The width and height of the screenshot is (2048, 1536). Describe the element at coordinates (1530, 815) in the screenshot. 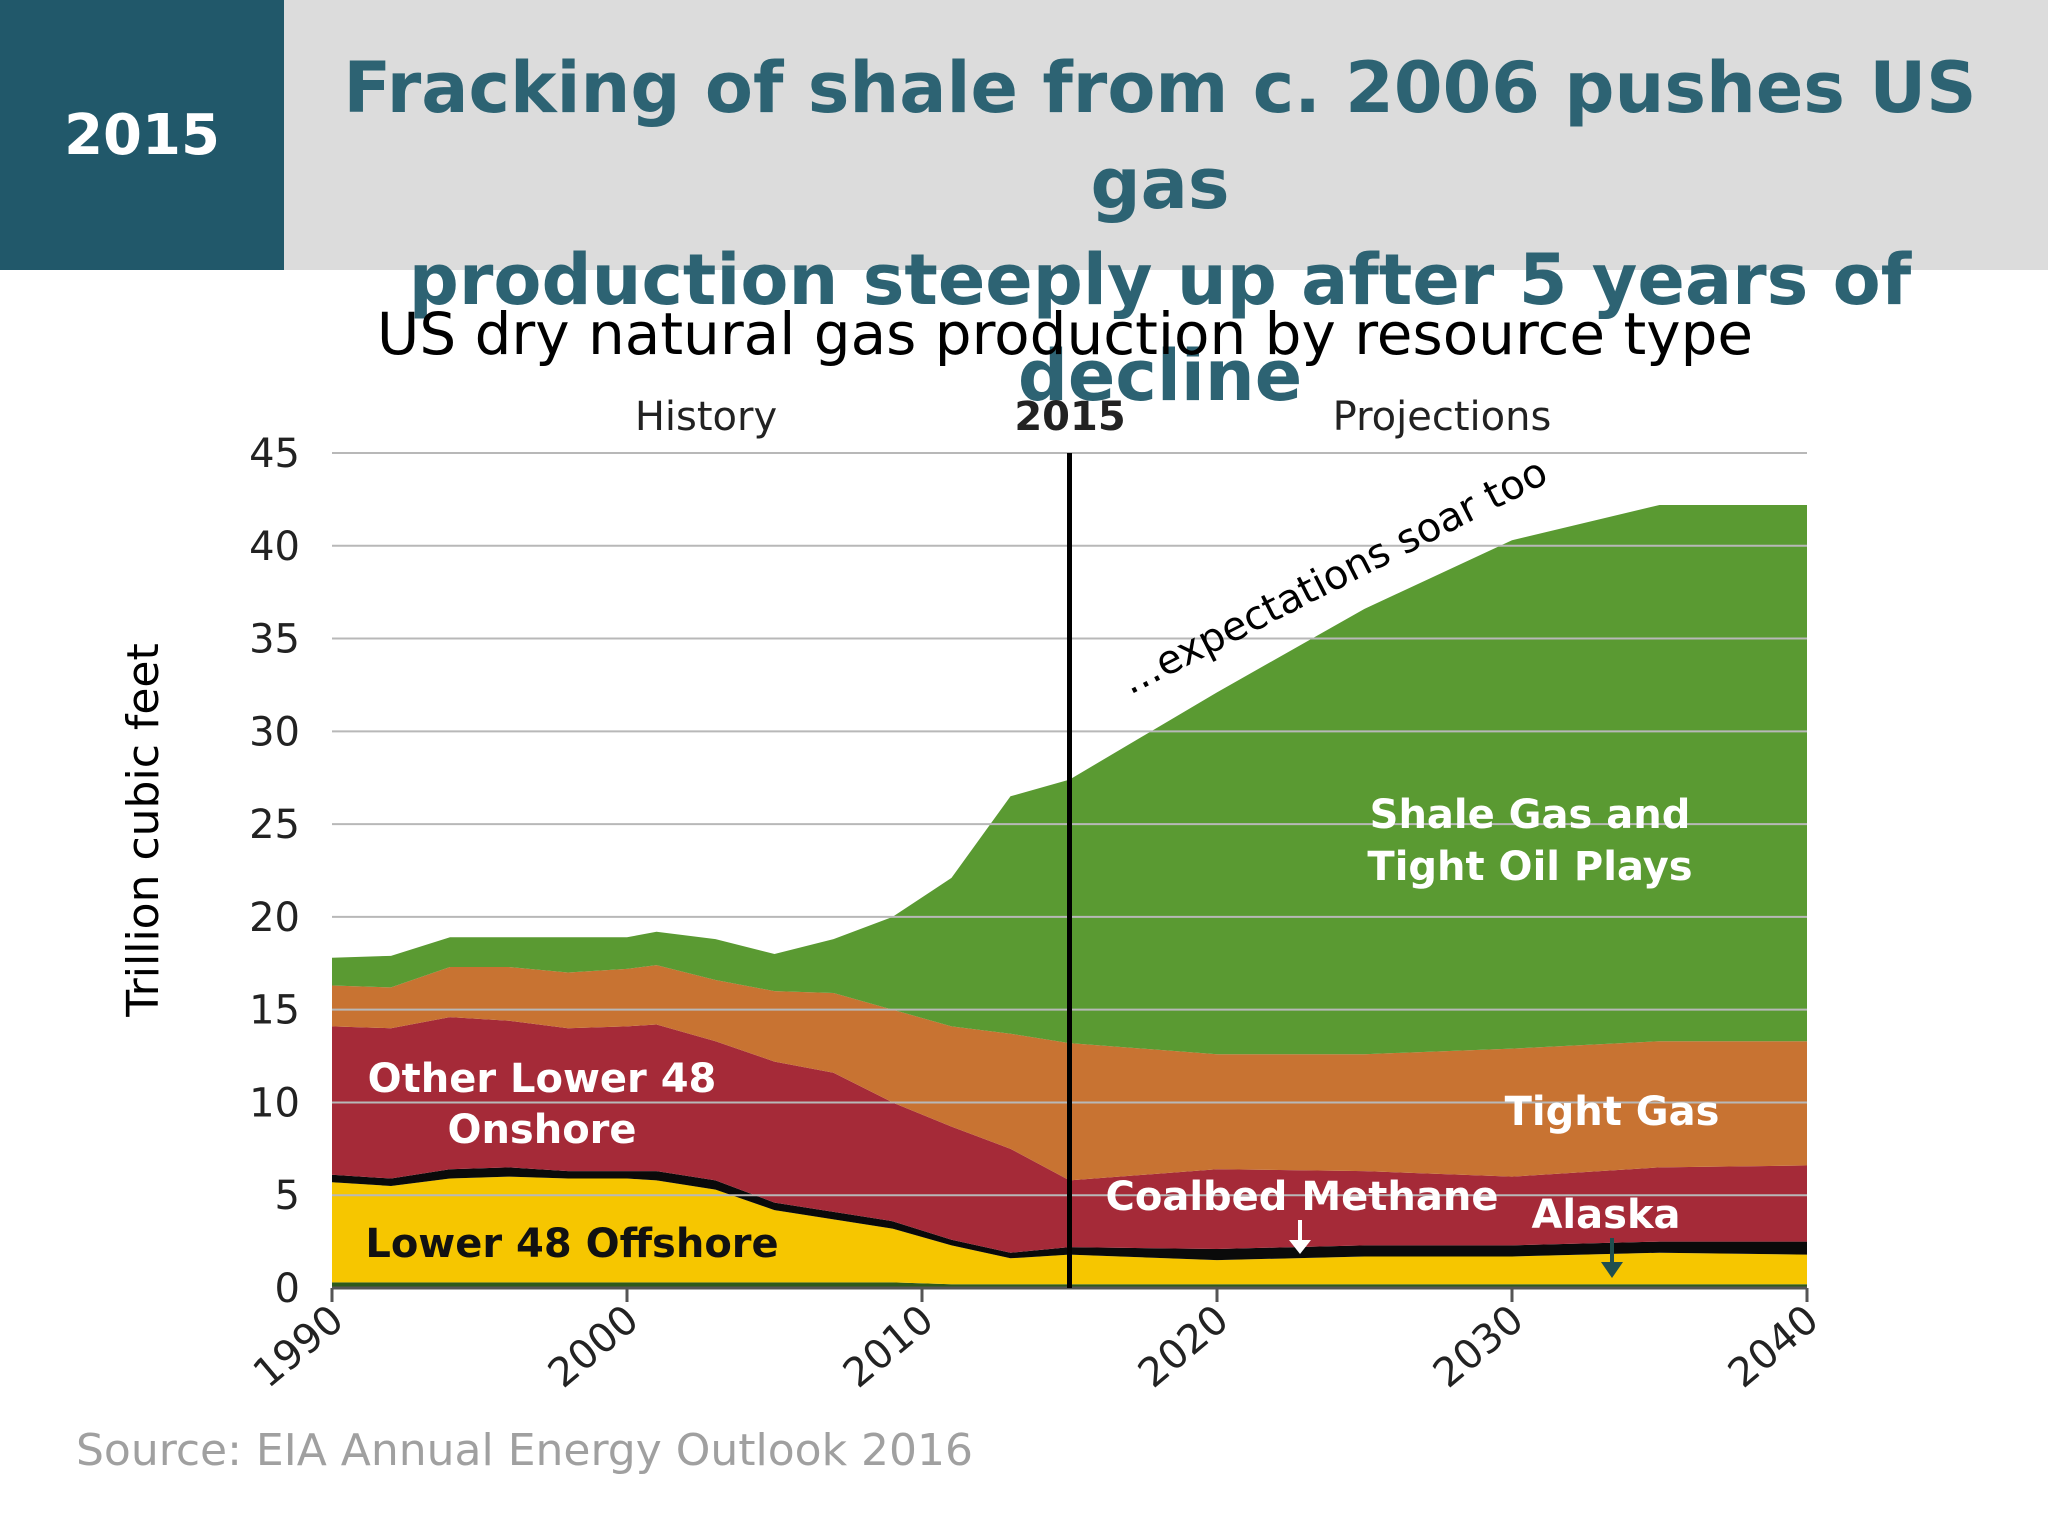

I see `label-shale-line1: Shale Gas and` at that location.